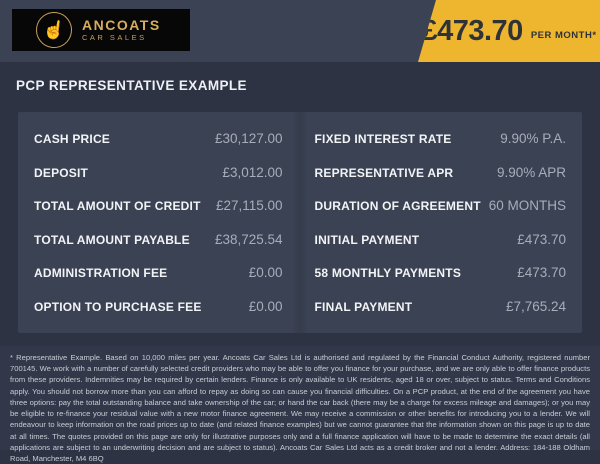 This screenshot has height=464, width=600. I want to click on finance-row: OPTION TO PURCHASE FEE £0.00, so click(158, 306).